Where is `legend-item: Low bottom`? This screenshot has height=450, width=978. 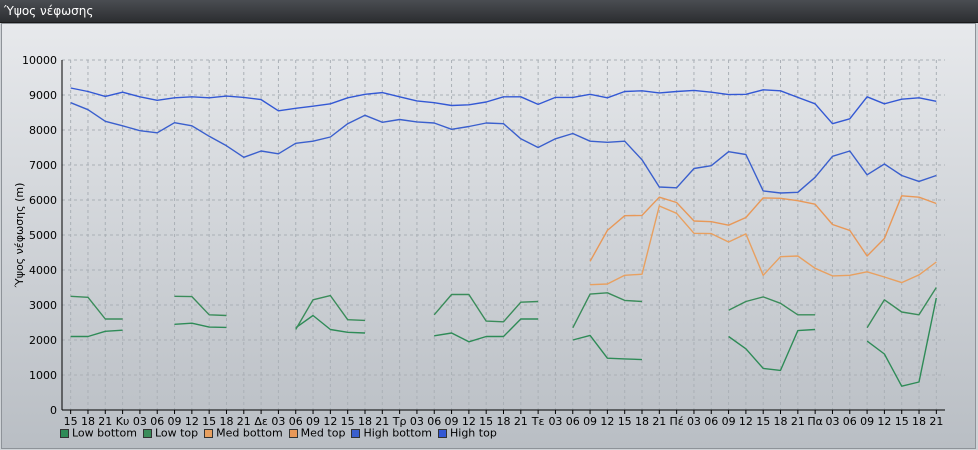 legend-item: Low bottom is located at coordinates (98, 433).